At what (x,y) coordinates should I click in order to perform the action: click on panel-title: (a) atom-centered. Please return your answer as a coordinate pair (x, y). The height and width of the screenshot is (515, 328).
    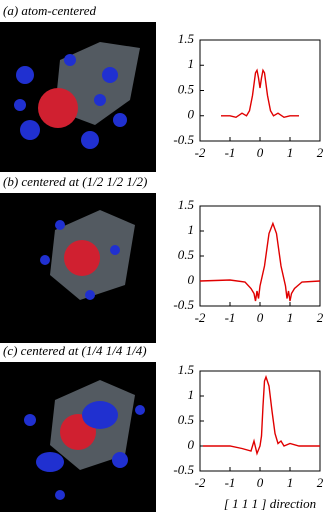
    Looking at the image, I should click on (50, 10).